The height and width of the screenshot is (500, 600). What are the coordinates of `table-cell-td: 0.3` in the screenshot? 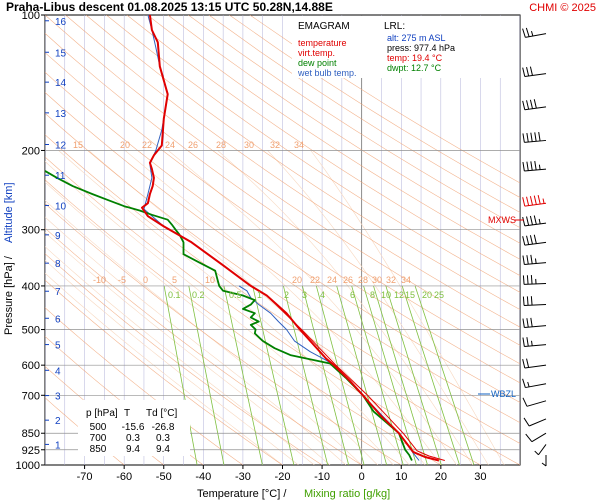 It's located at (163, 438).